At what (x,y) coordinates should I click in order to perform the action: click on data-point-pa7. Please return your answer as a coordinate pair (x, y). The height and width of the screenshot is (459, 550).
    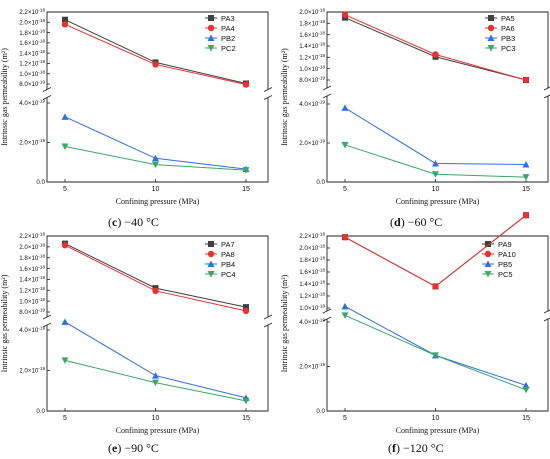
    Looking at the image, I should click on (246, 307).